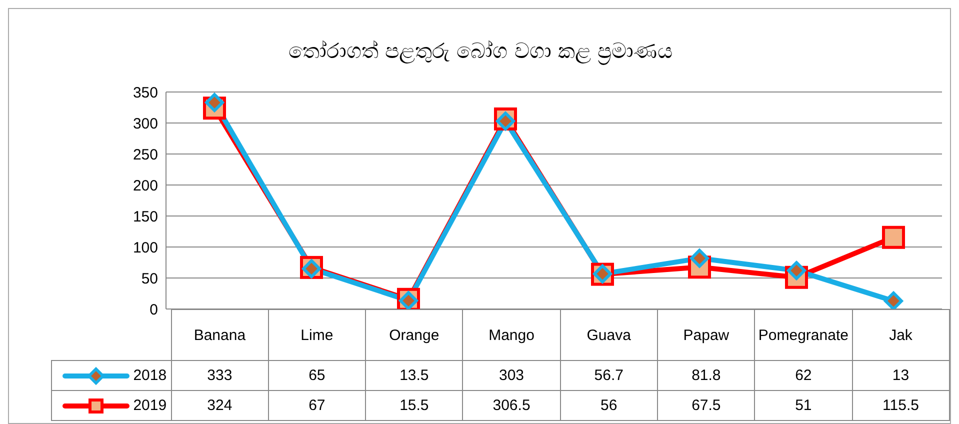  I want to click on x-tick-label: Mango, so click(511, 335).